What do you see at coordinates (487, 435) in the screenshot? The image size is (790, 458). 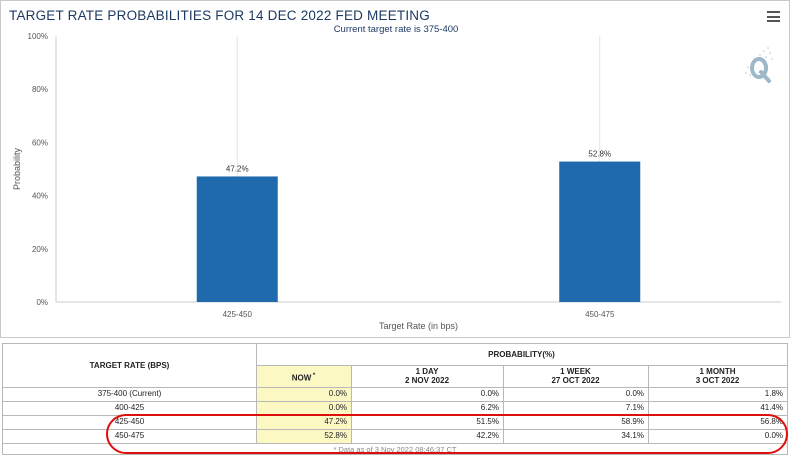 I see `day-value: 42.2%` at bounding box center [487, 435].